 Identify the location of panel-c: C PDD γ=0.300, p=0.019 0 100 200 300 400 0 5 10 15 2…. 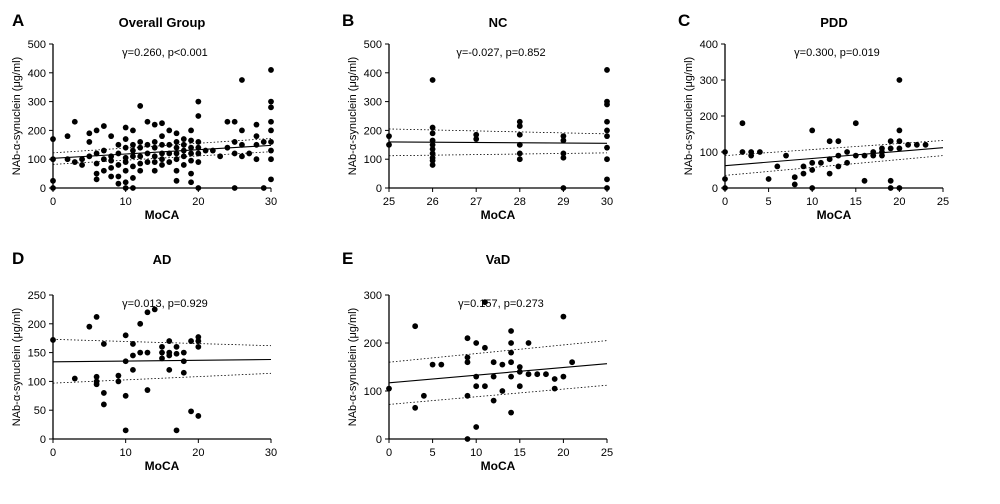
(813, 116).